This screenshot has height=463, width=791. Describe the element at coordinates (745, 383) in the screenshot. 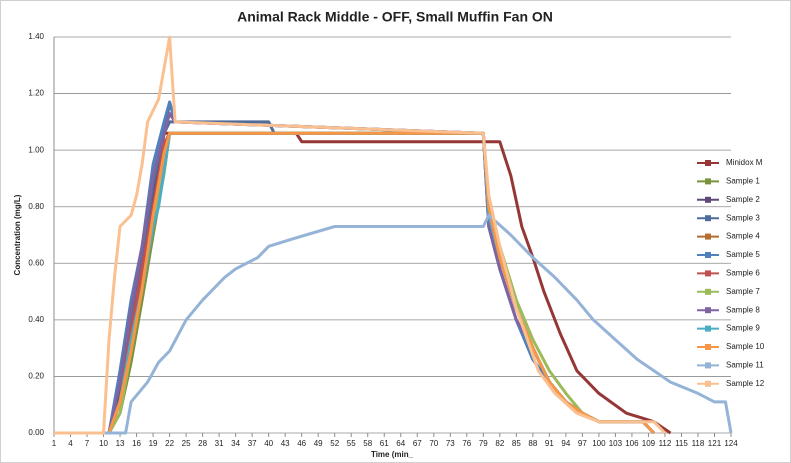

I see `legend-label: Sample 12` at that location.